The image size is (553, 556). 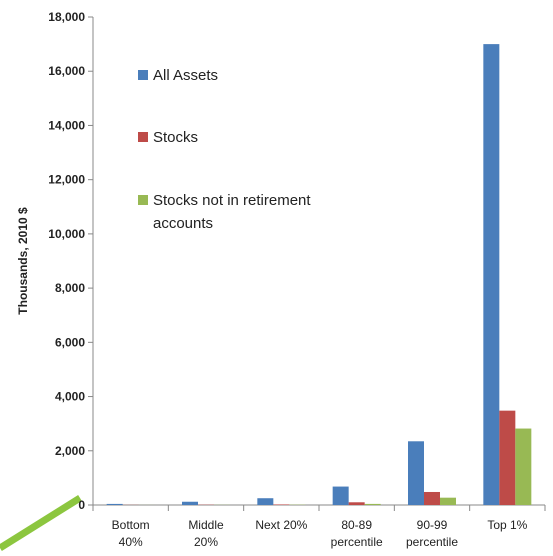 What do you see at coordinates (507, 525) in the screenshot?
I see `x-tick-label: Top 1%` at bounding box center [507, 525].